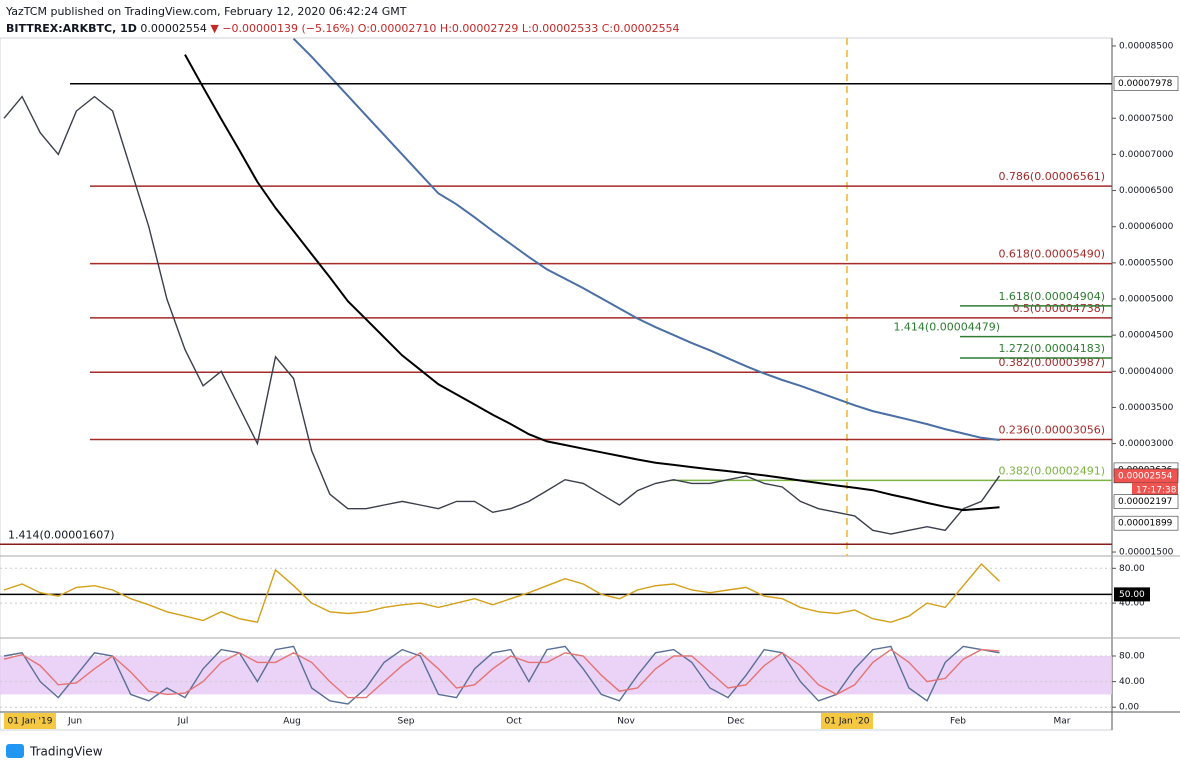  Describe the element at coordinates (1146, 191) in the screenshot. I see `y-tick-label: 0.00006500` at that location.